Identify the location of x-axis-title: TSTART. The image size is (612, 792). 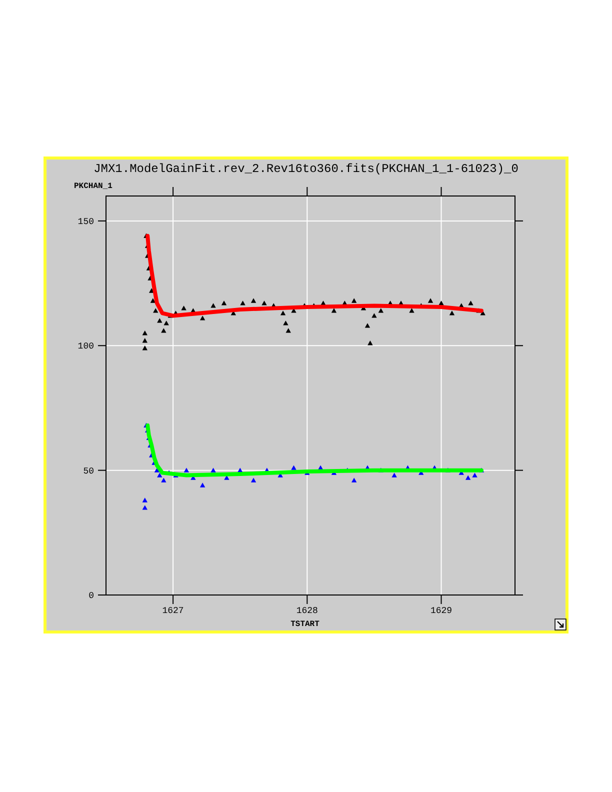
(305, 624).